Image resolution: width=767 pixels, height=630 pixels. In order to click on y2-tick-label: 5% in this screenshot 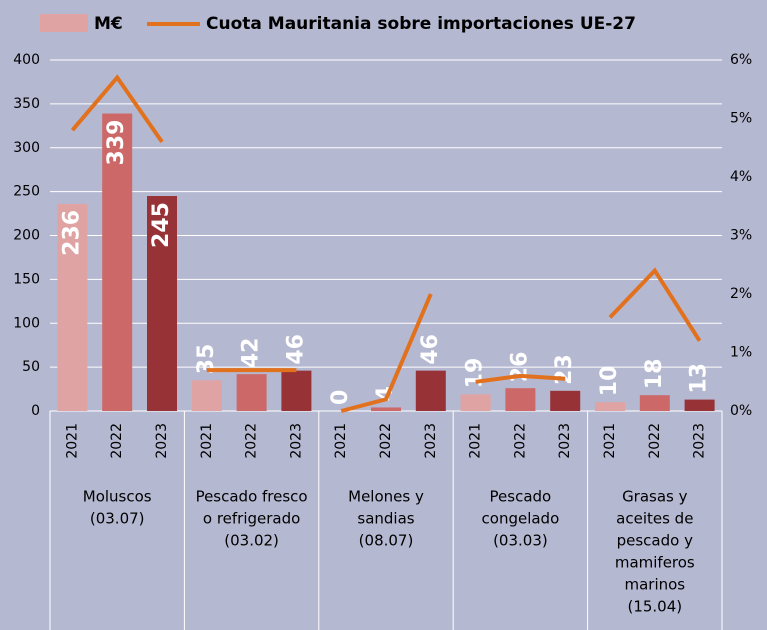, I will do `click(741, 119)`.